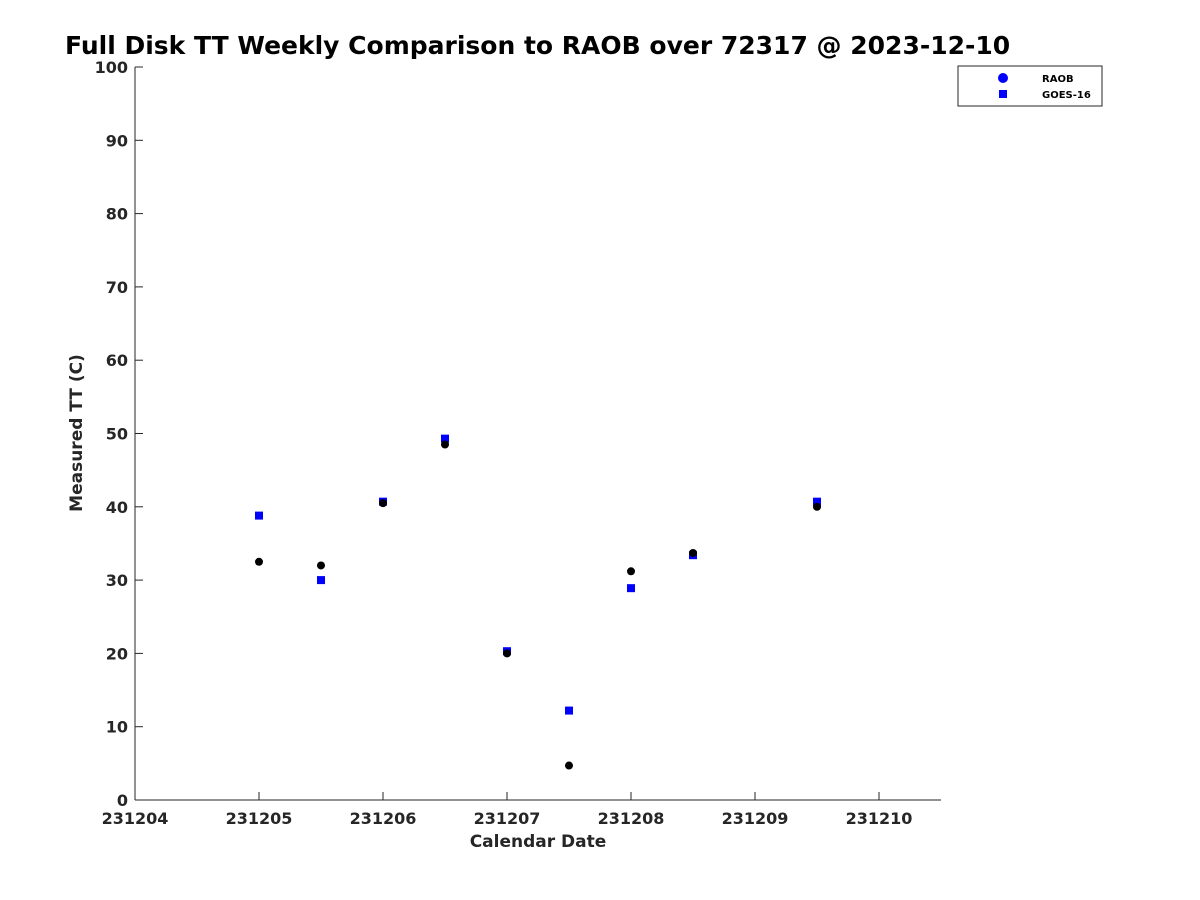 The height and width of the screenshot is (900, 1200). Describe the element at coordinates (122, 800) in the screenshot. I see `y-tick-label: 0` at that location.